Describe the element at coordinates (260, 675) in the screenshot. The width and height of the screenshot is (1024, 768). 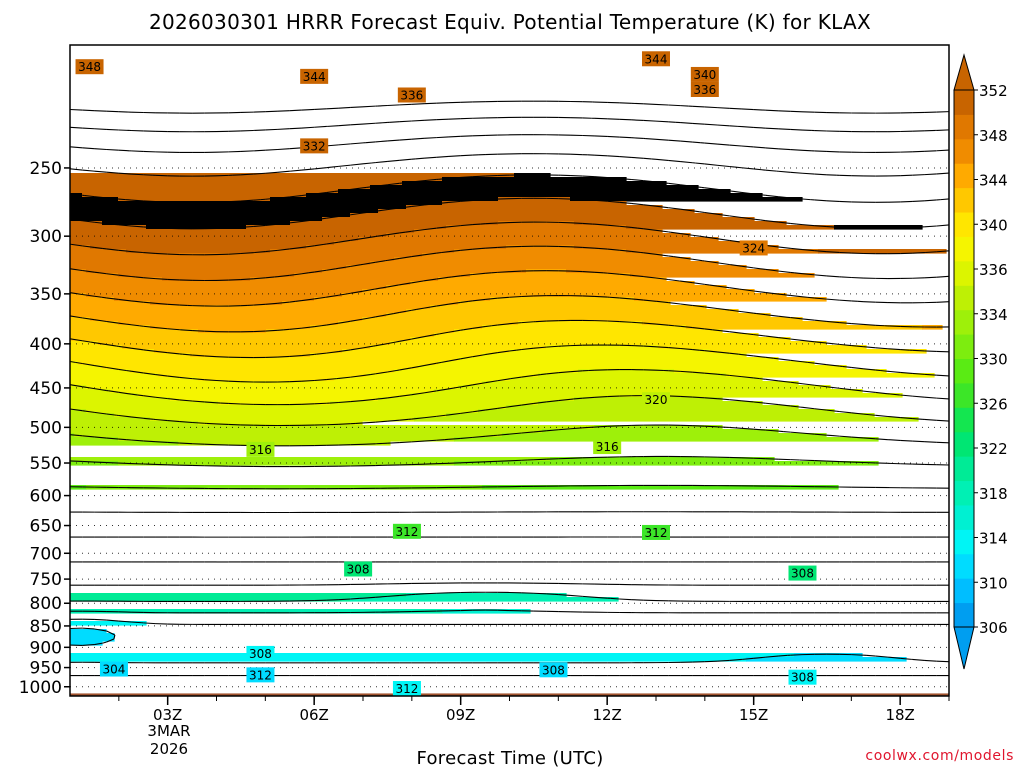
I see `contour-label-18: 312` at that location.